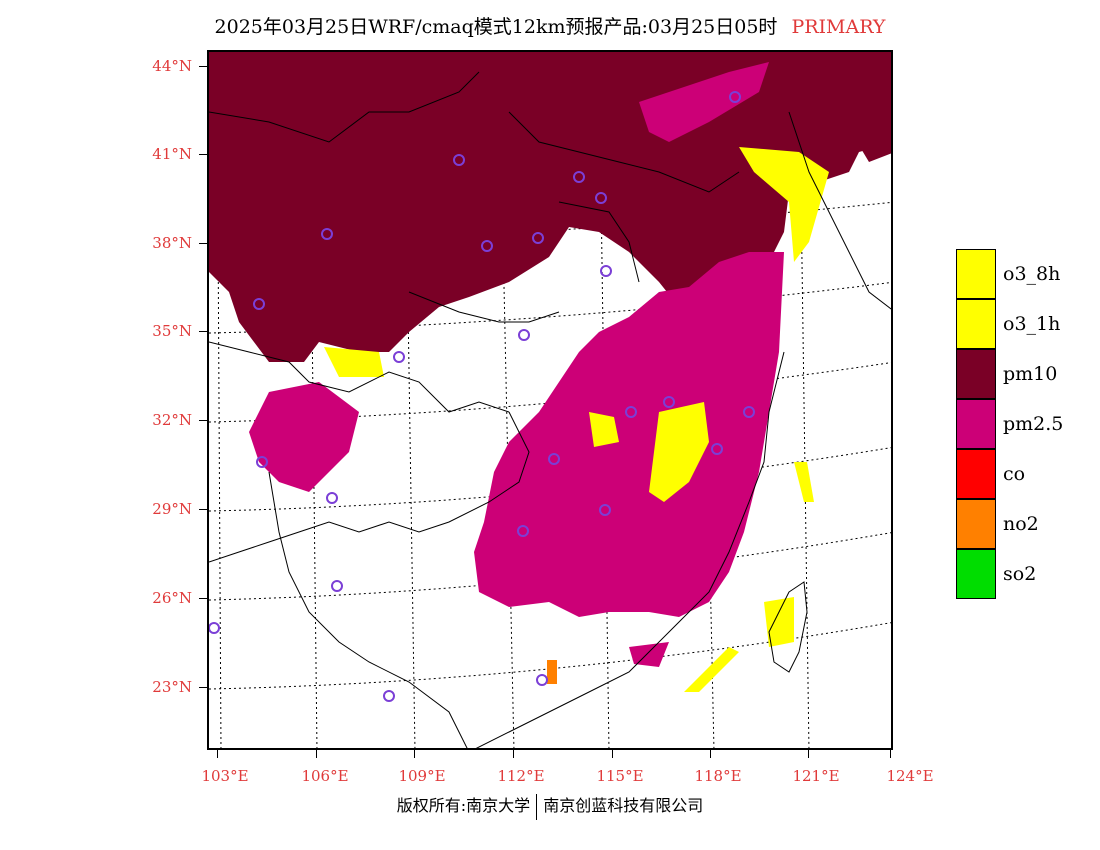  Describe the element at coordinates (623, 805) in the screenshot. I see `footer-right: 南京创蓝科技有限公司` at that location.